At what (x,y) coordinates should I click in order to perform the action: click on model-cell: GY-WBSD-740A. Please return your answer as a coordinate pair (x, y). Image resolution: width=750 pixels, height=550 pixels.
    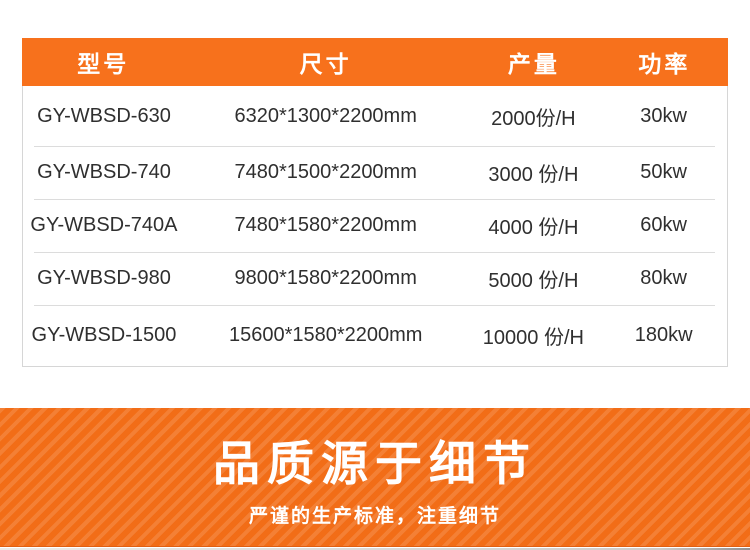
    Looking at the image, I should click on (104, 225).